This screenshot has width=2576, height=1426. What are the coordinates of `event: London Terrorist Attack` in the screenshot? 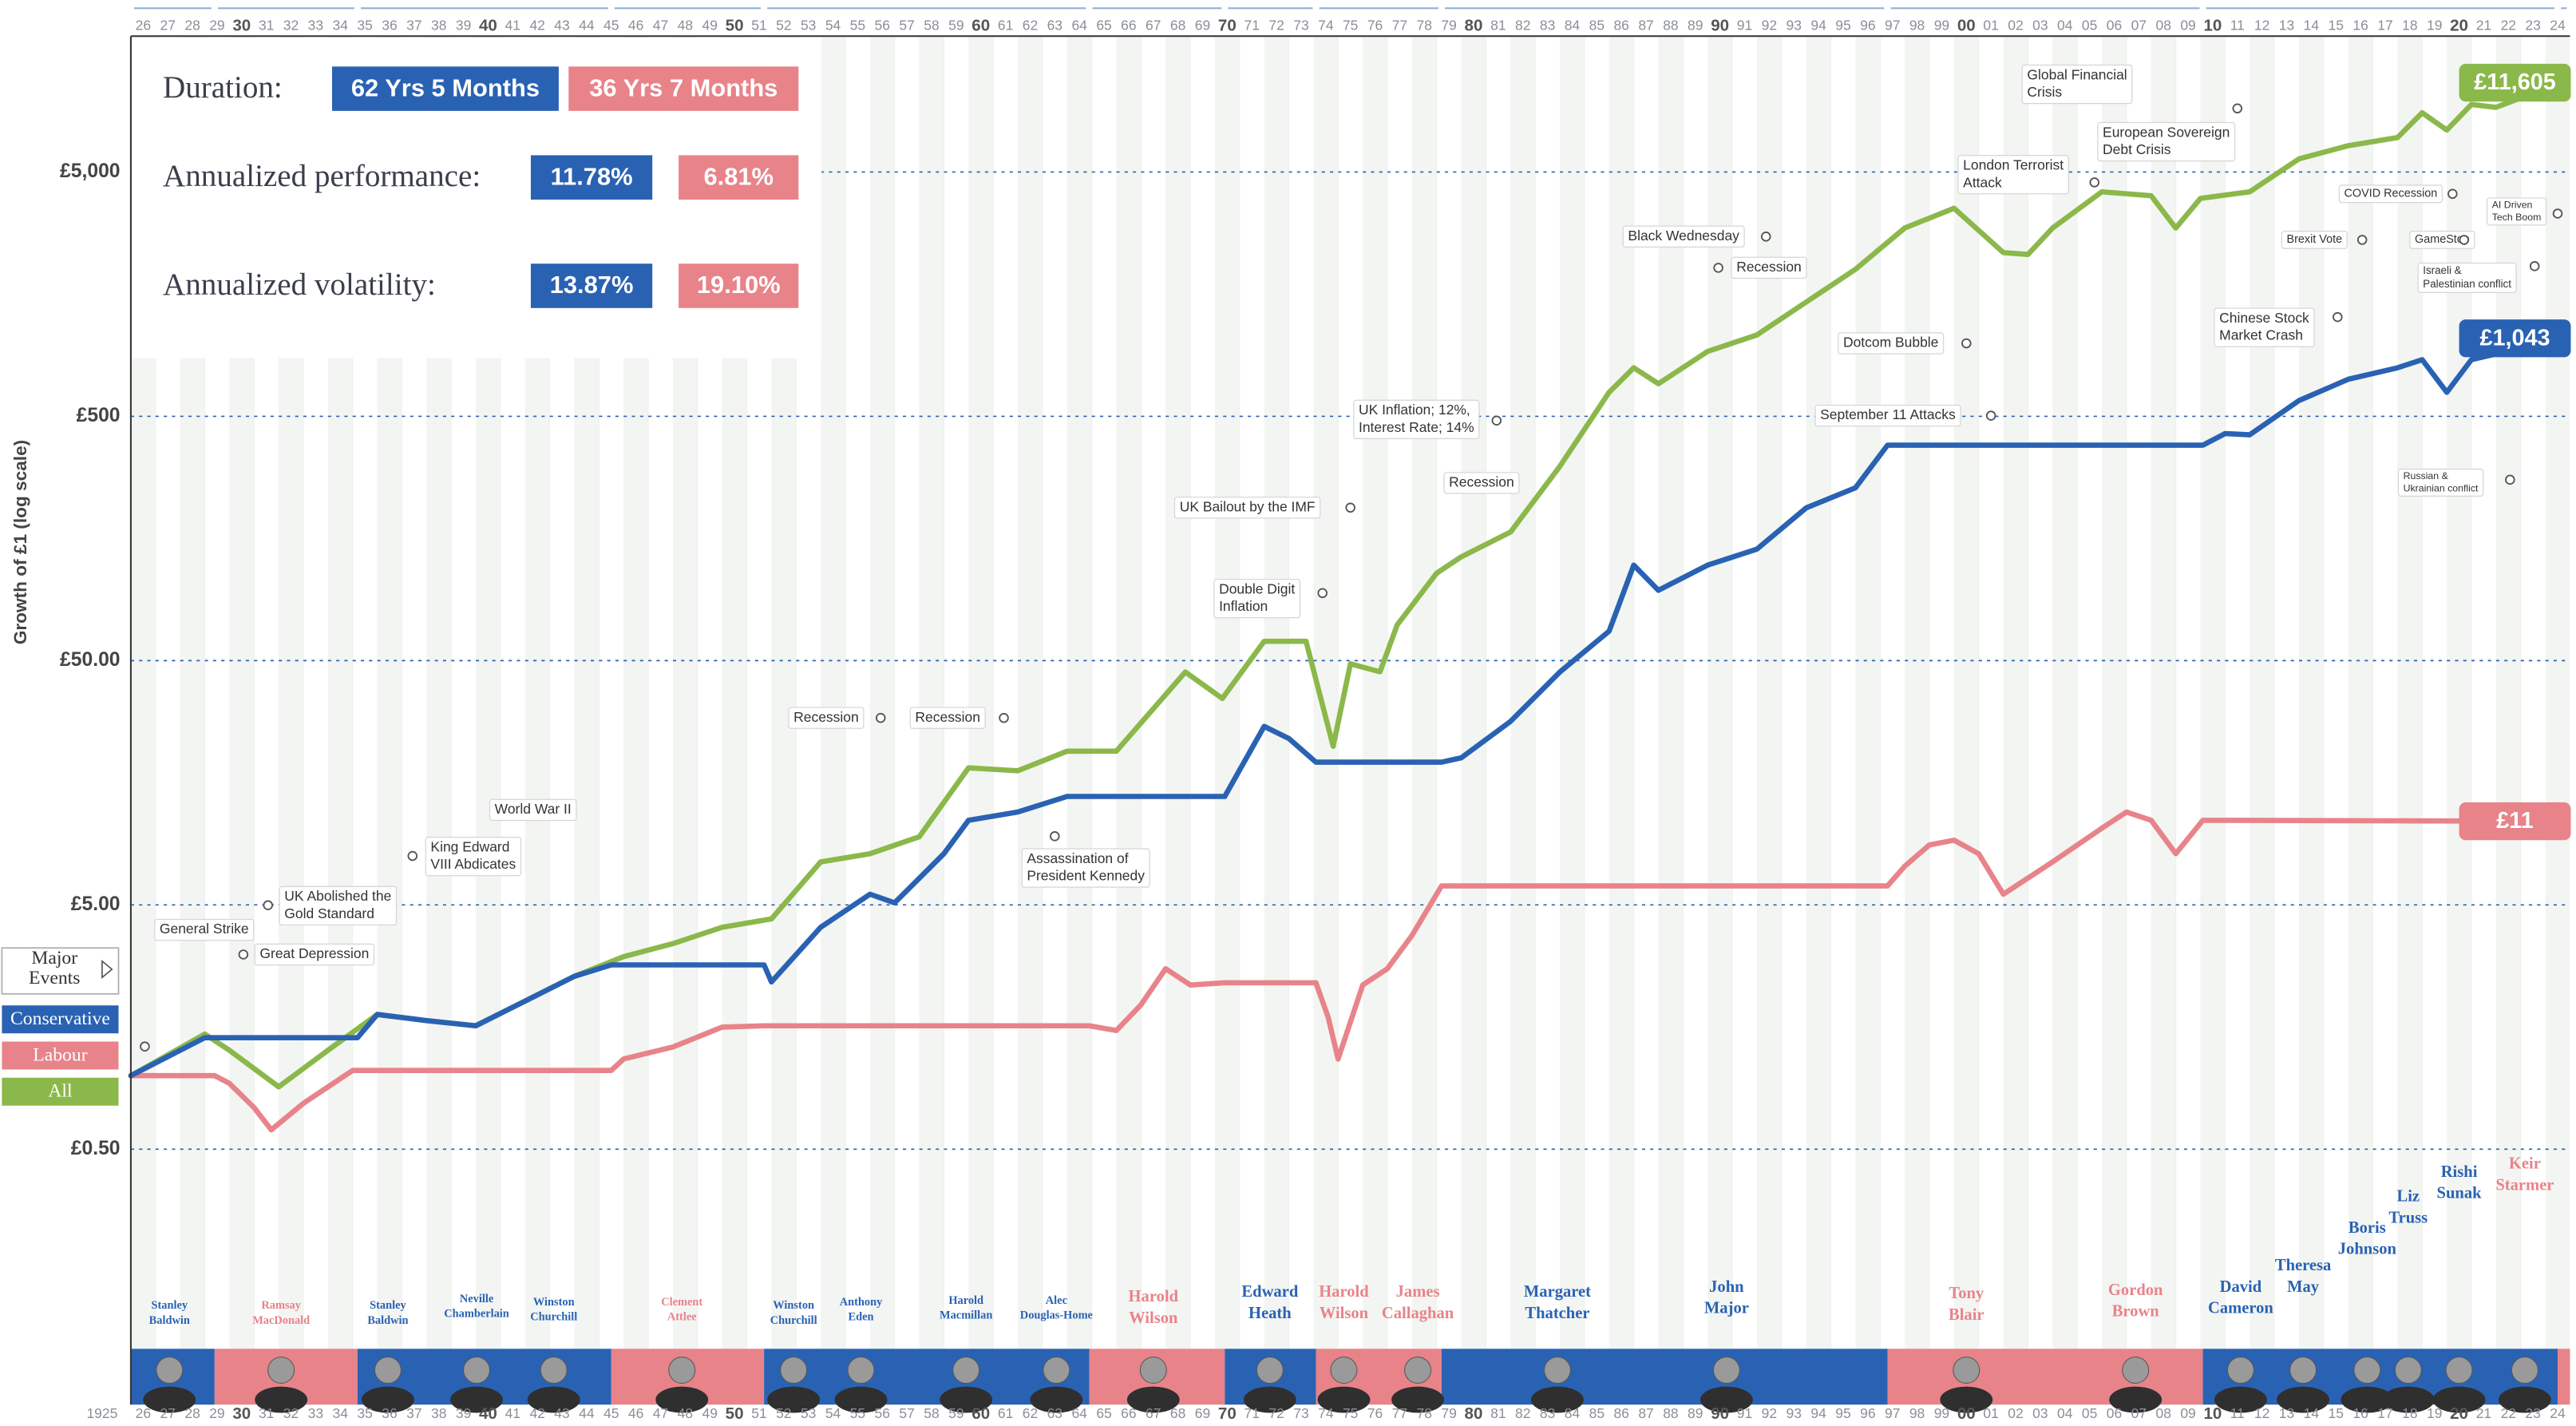 It's located at (2028, 175).